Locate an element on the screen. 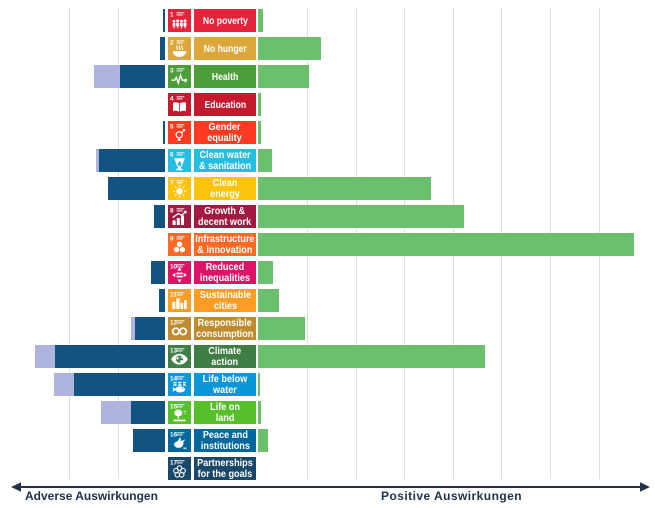 The width and height of the screenshot is (655, 508). svg-text: 3 is located at coordinates (172, 71).